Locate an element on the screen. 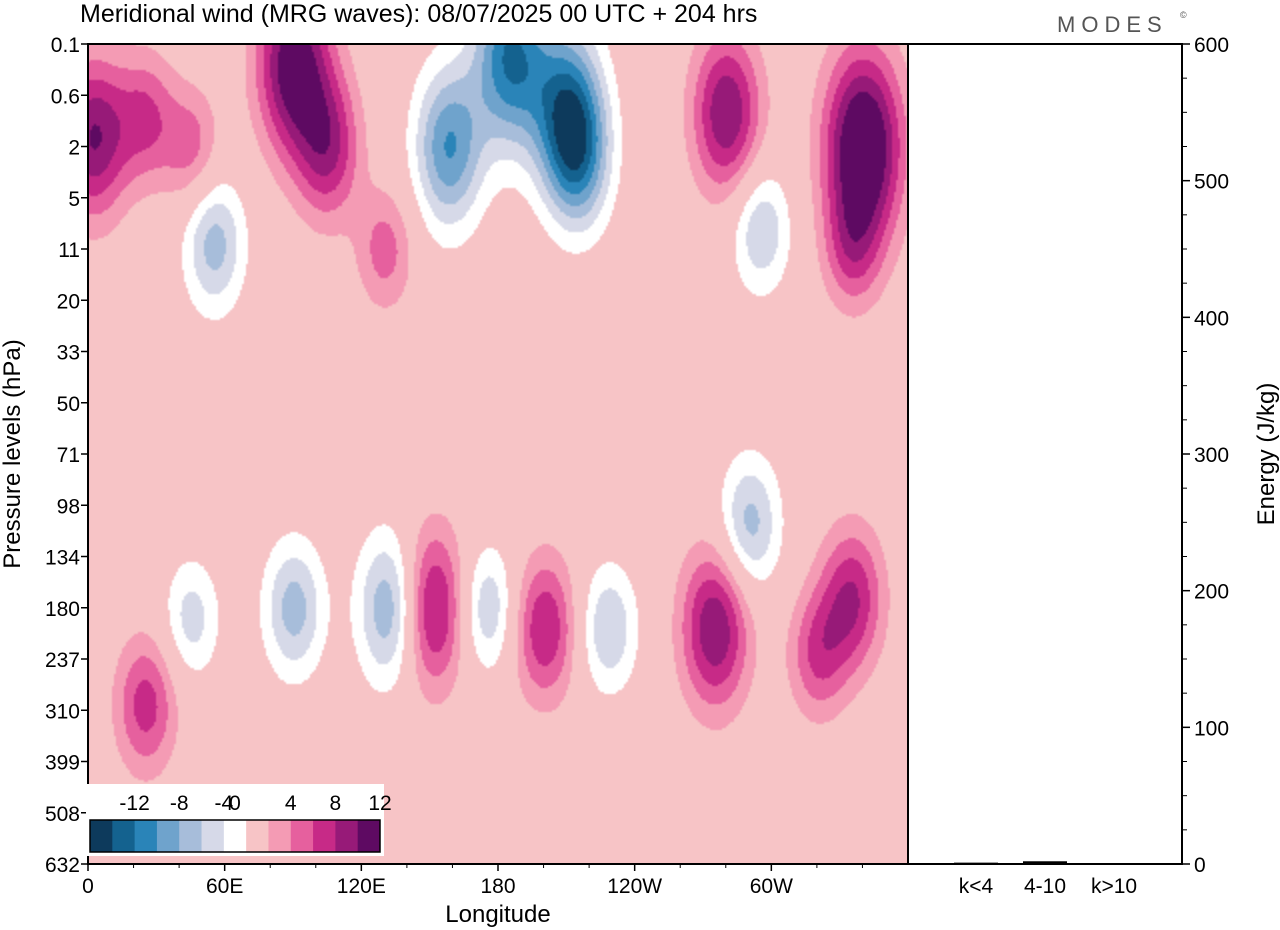 Image resolution: width=1280 pixels, height=930 pixels. y-axis-label: Pressure levels (hPa) is located at coordinates (13, 453).